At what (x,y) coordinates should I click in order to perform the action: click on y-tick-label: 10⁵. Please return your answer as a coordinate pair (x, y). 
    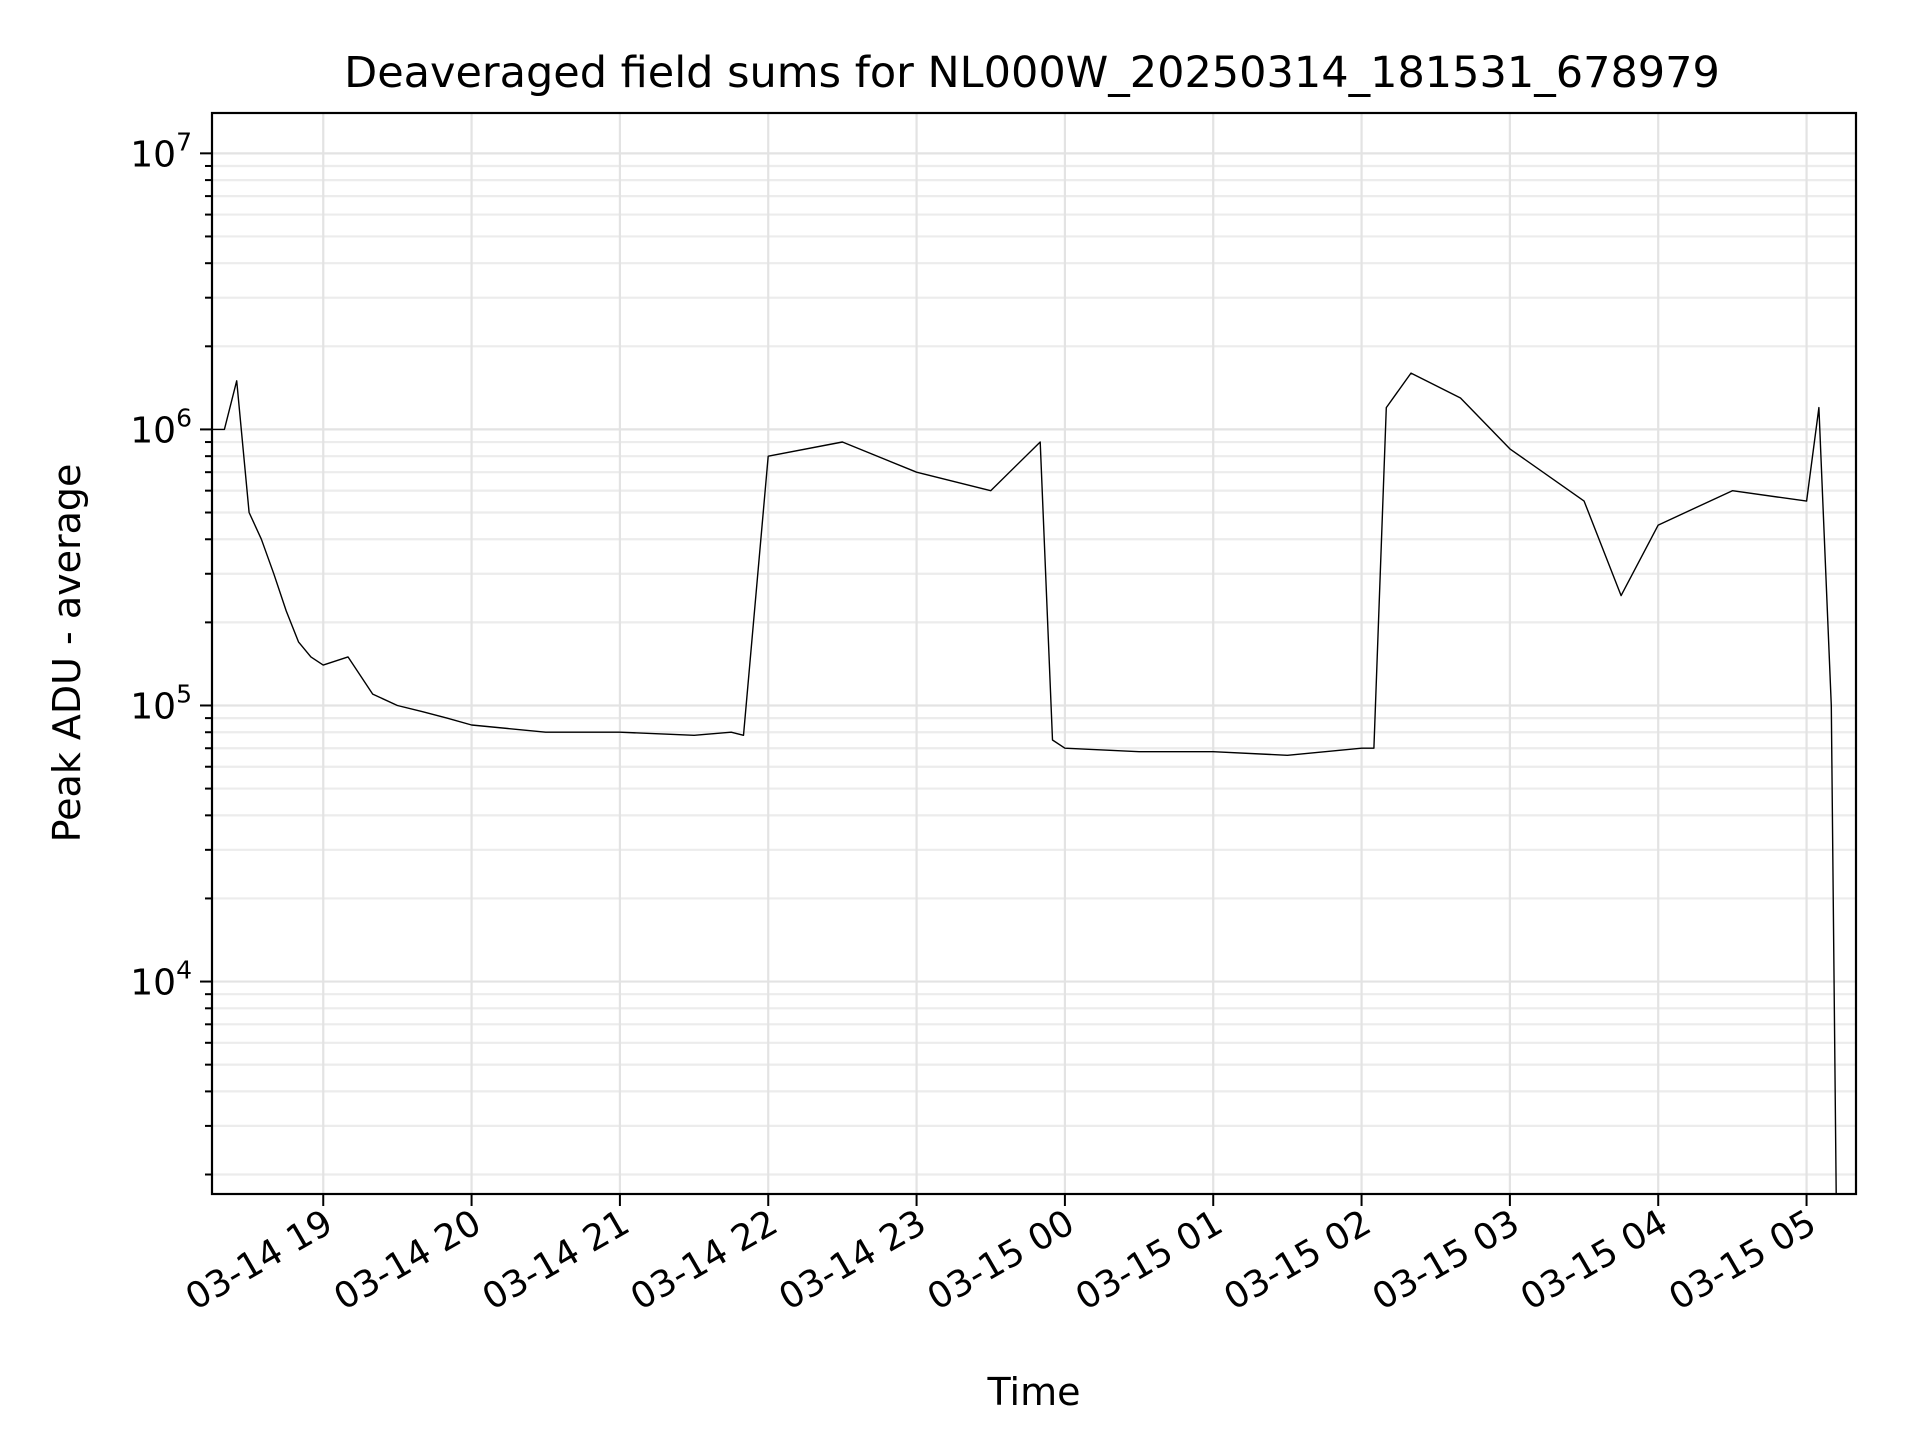
    Looking at the image, I should click on (161, 703).